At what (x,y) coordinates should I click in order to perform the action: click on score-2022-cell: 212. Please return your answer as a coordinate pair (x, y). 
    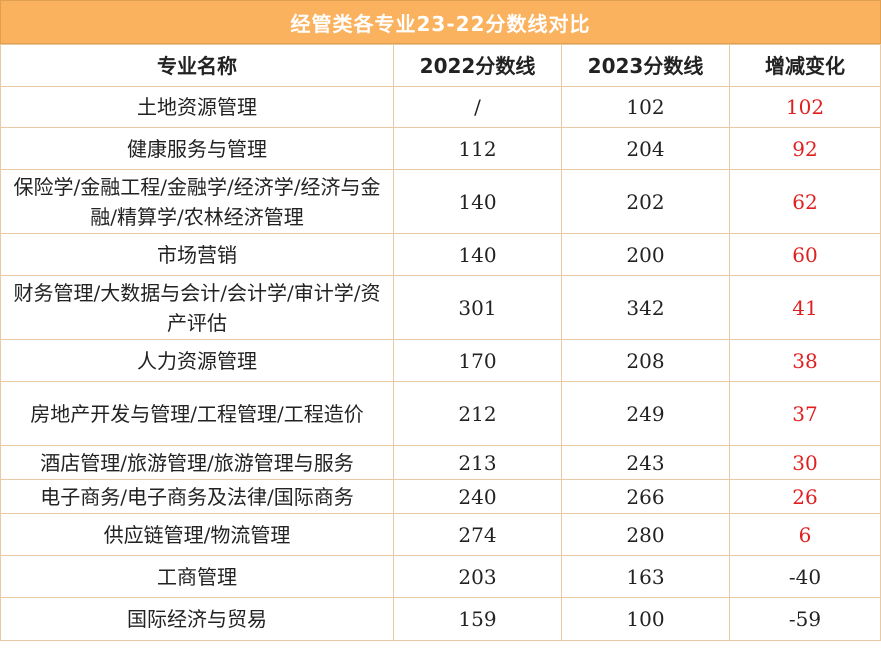
    Looking at the image, I should click on (477, 413).